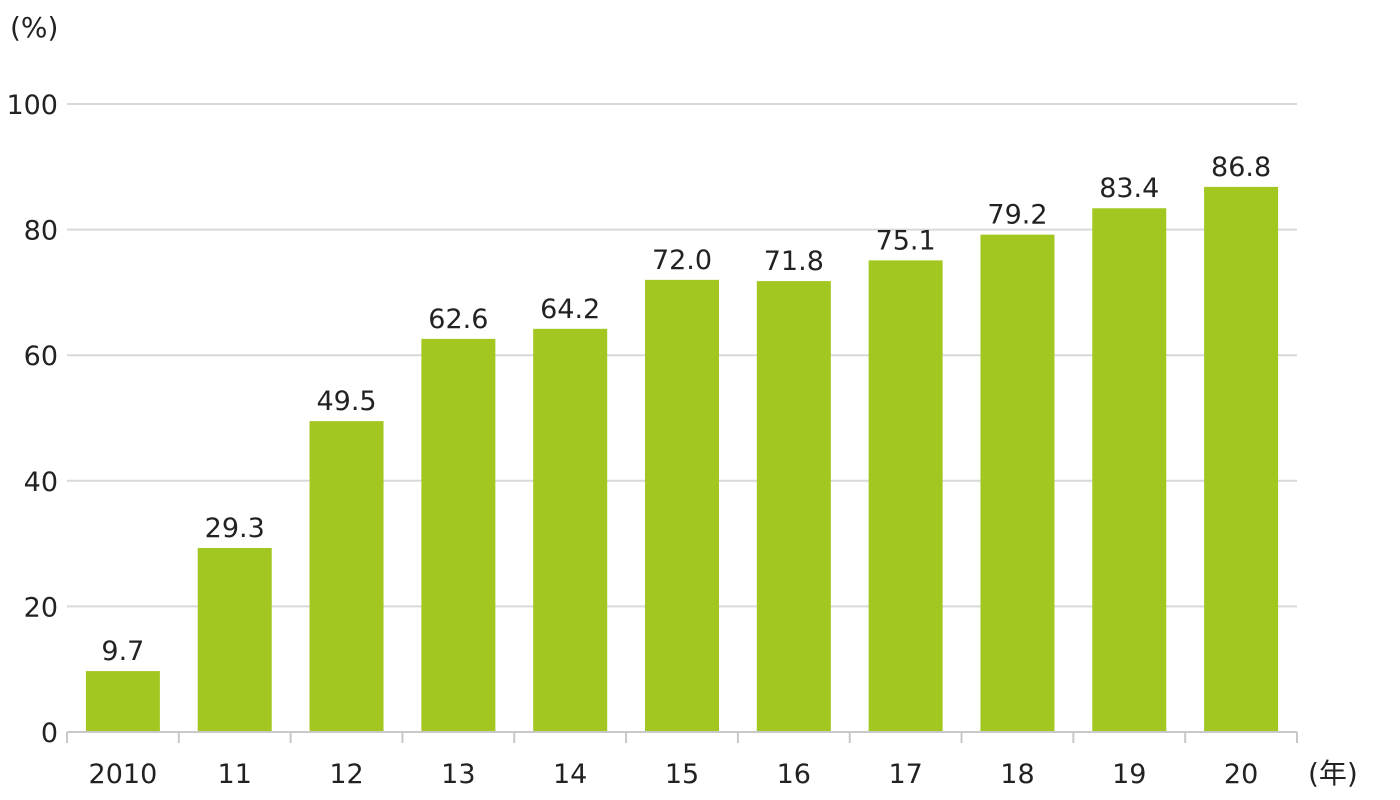 This screenshot has height=800, width=1400. I want to click on y-tick-label: 100, so click(32, 105).